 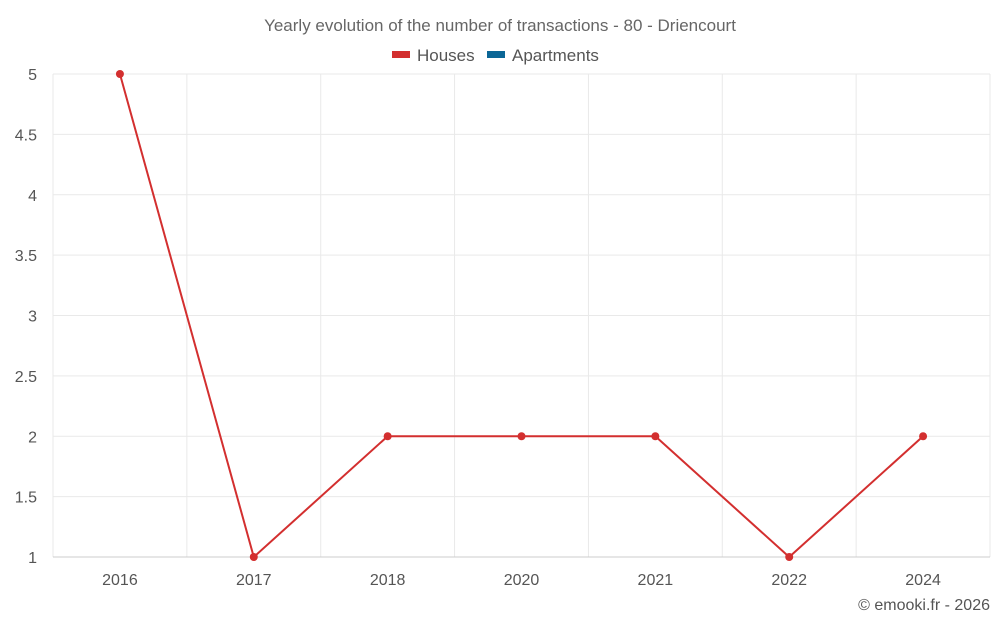 What do you see at coordinates (32, 437) in the screenshot?
I see `y-tick-label: 2` at bounding box center [32, 437].